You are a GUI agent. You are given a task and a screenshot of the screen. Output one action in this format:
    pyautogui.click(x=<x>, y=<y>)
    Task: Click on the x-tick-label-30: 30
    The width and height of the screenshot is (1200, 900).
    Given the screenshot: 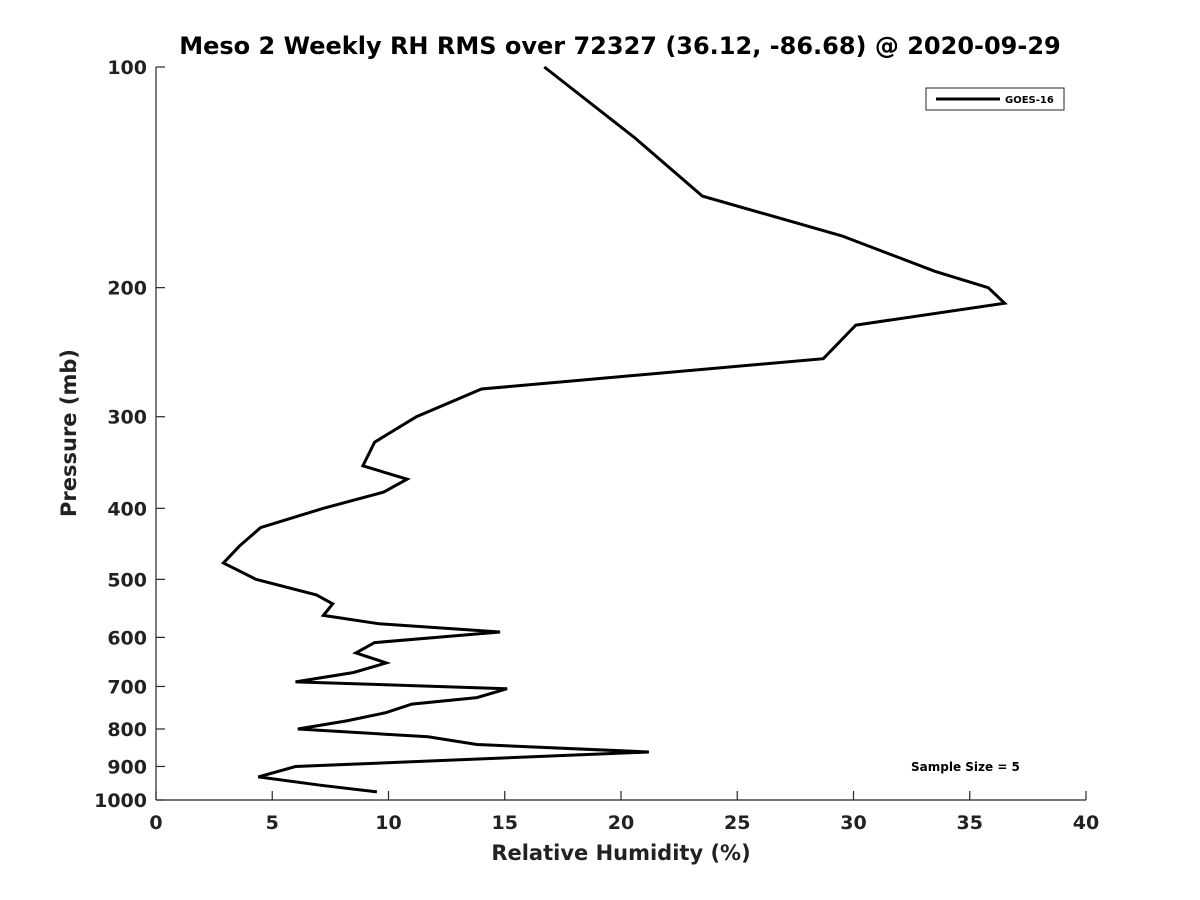 What is the action you would take?
    pyautogui.click(x=853, y=823)
    